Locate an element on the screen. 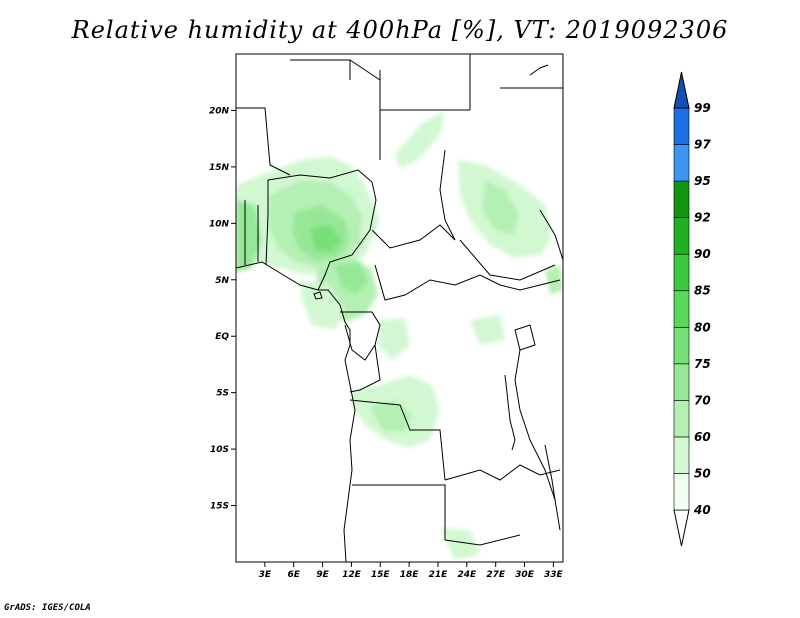  humidity-core-nigeria-inner is located at coordinates (326, 238).